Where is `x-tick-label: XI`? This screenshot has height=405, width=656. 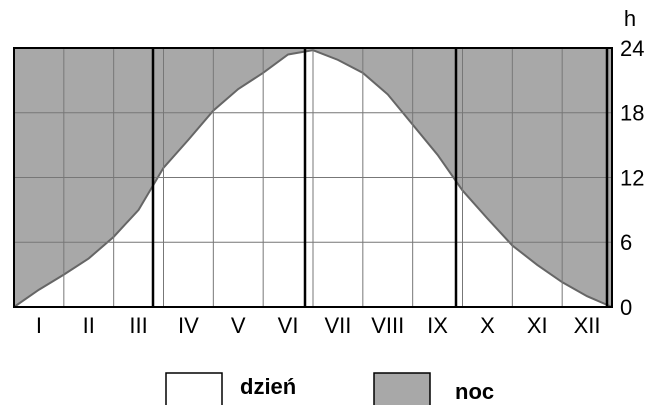
x-tick-label: XI is located at coordinates (537, 325).